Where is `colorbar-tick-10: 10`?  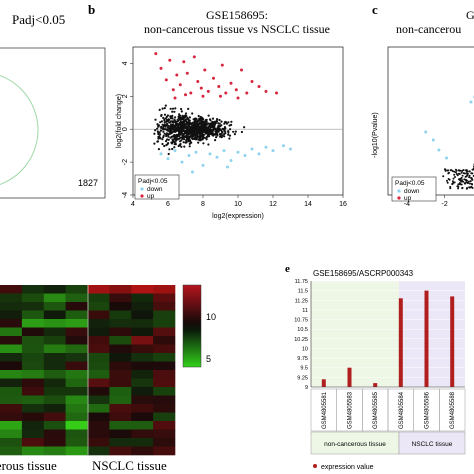
colorbar-tick-10: 10 is located at coordinates (211, 317).